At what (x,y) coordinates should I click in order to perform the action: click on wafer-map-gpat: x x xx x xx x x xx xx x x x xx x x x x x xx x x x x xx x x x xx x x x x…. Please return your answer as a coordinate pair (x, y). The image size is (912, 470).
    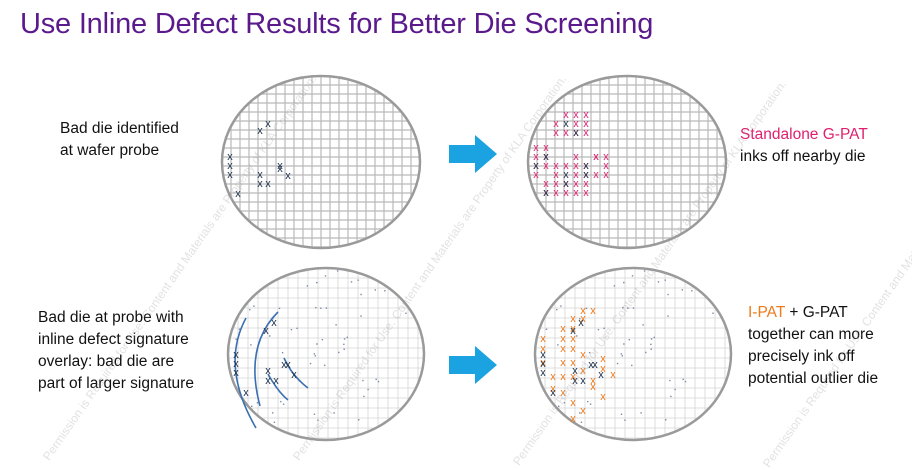
    Looking at the image, I should click on (627, 162).